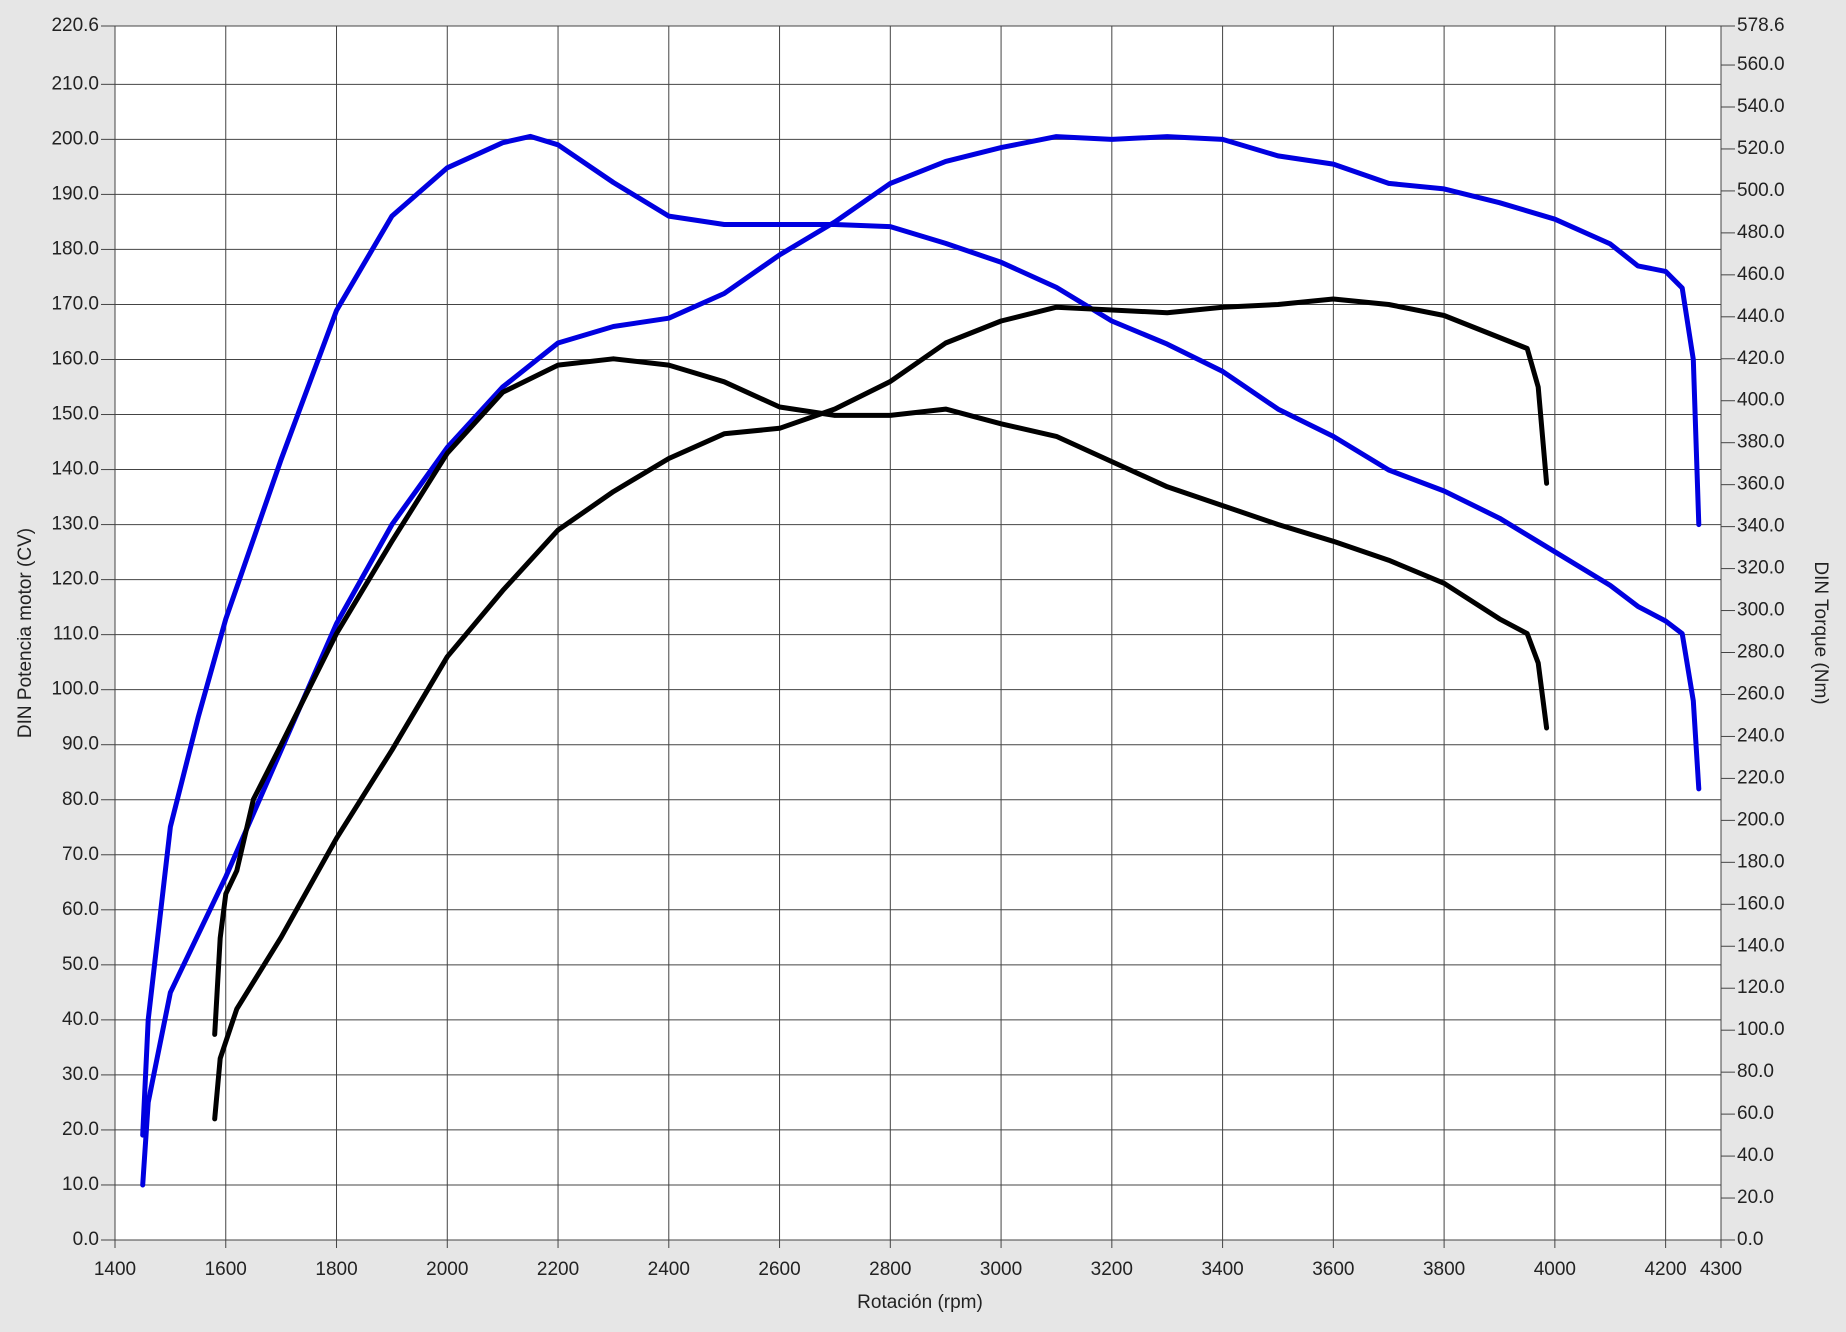  What do you see at coordinates (1555, 1269) in the screenshot?
I see `x-tick-label: 4000` at bounding box center [1555, 1269].